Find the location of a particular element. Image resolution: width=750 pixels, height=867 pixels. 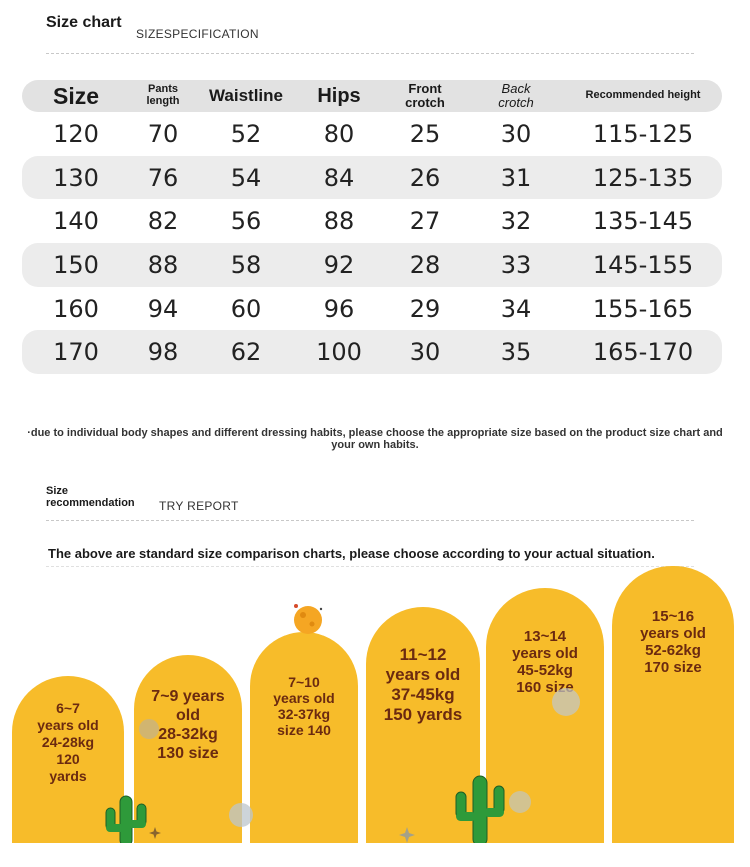

table-row: 170 98 62 100 30 35 165-170 is located at coordinates (372, 352).